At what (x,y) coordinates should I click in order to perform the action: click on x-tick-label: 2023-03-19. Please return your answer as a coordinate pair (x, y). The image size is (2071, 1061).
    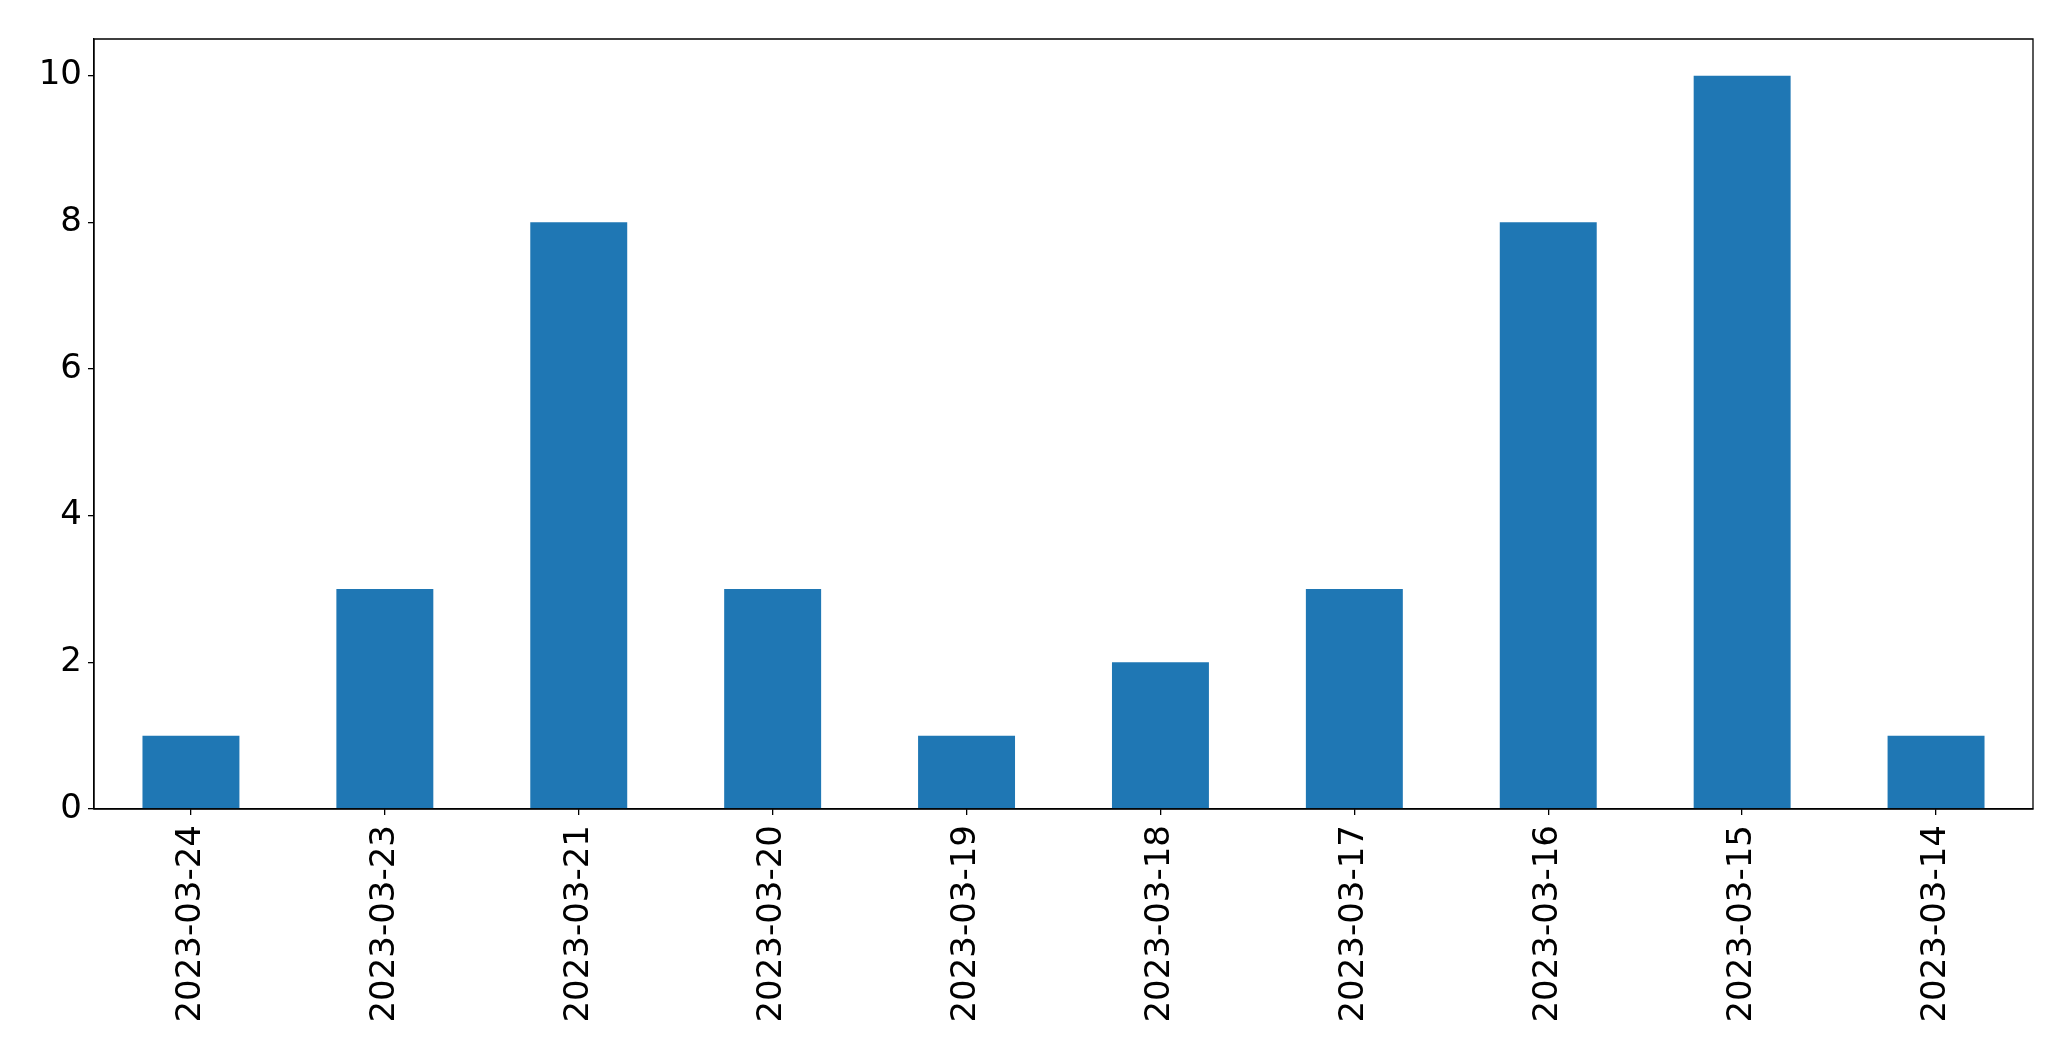
    Looking at the image, I should click on (963, 924).